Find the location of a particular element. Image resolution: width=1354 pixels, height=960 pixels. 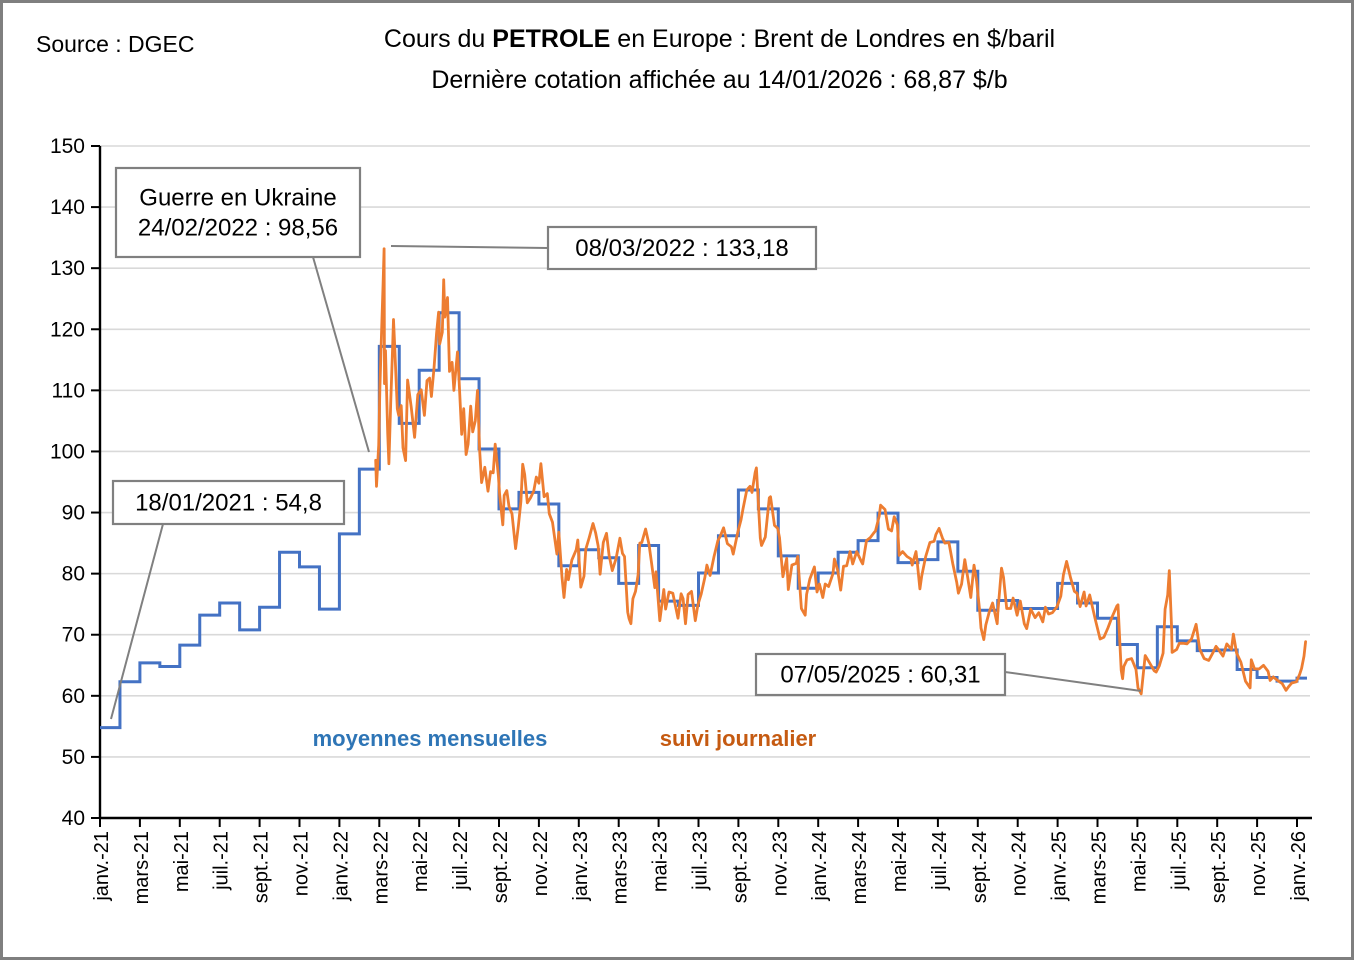

annotation-peak-2022: 08/03/2022 : 133,18 is located at coordinates (682, 248).